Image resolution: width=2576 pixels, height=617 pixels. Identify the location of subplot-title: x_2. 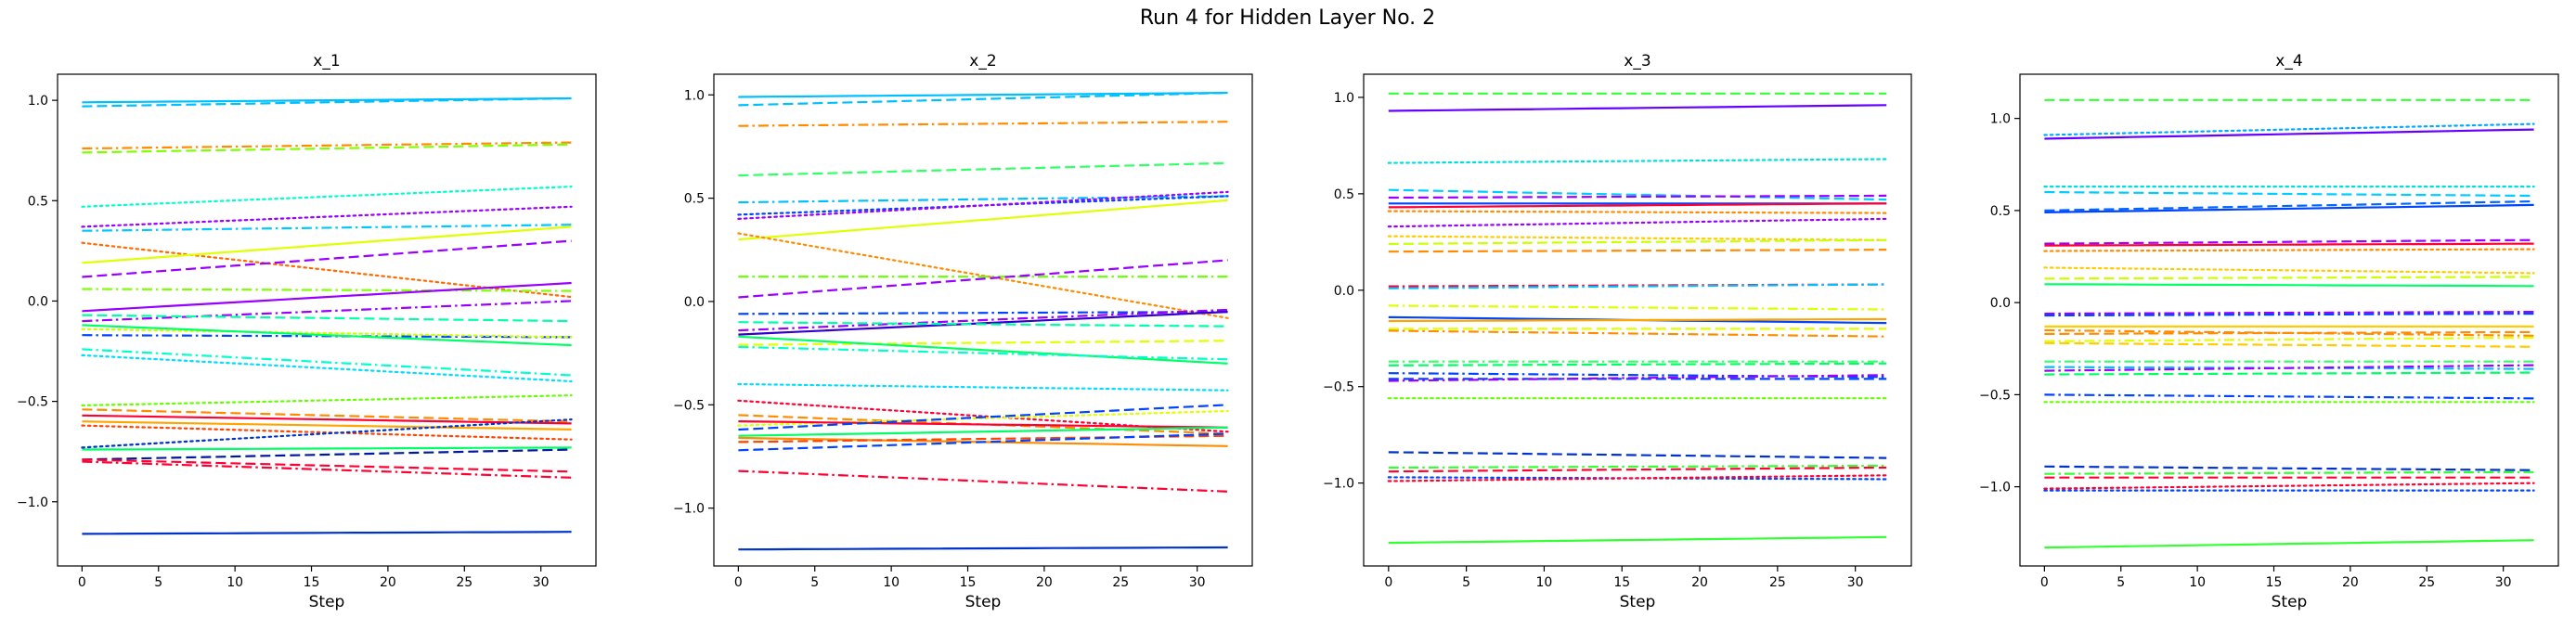
(982, 62).